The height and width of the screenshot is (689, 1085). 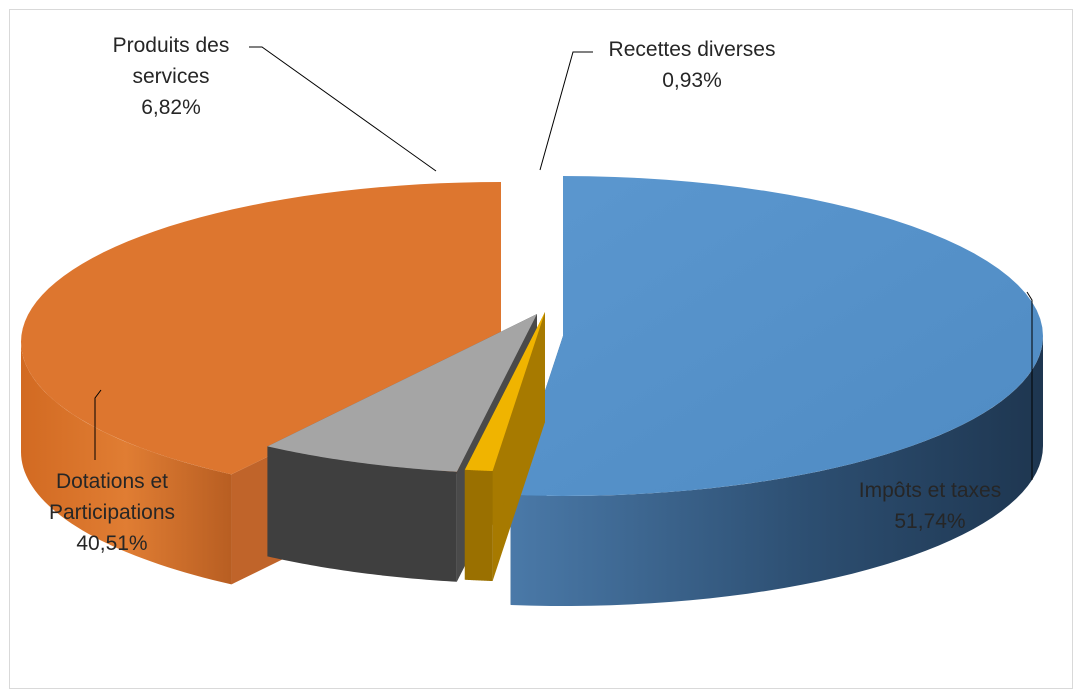 I want to click on label-category: Participations, so click(x=112, y=512).